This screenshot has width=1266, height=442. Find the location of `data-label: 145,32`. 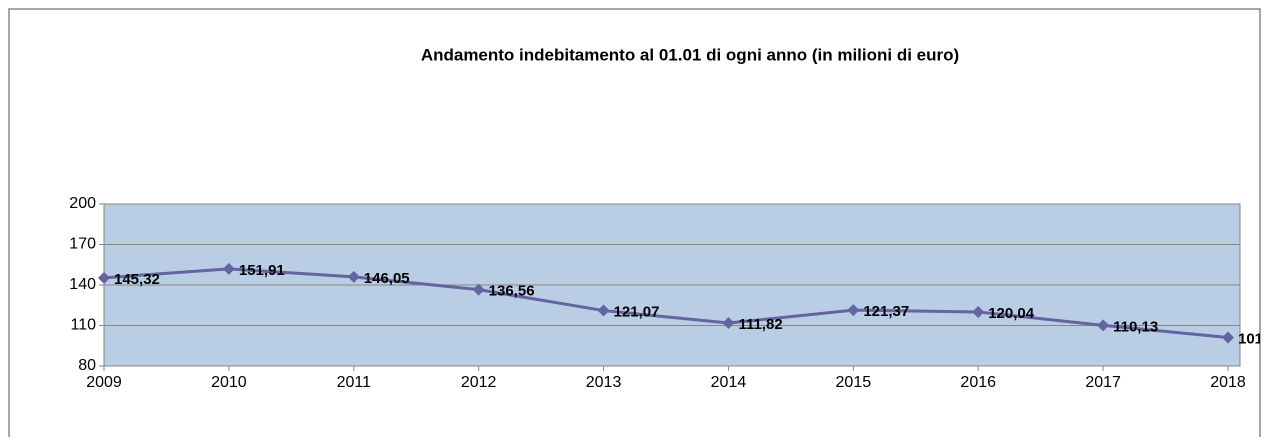

data-label: 145,32 is located at coordinates (137, 279).